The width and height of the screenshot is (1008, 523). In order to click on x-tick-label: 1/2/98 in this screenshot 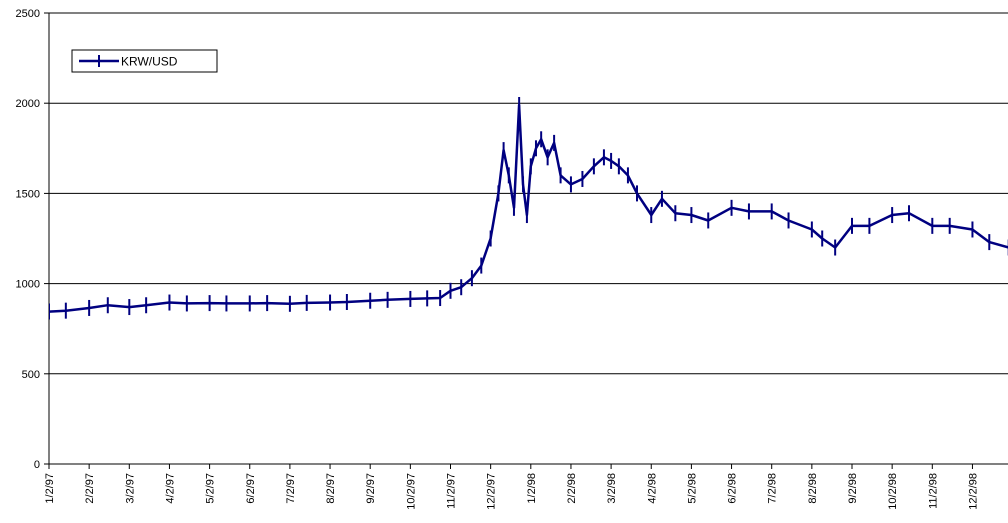, I will do `click(532, 488)`.